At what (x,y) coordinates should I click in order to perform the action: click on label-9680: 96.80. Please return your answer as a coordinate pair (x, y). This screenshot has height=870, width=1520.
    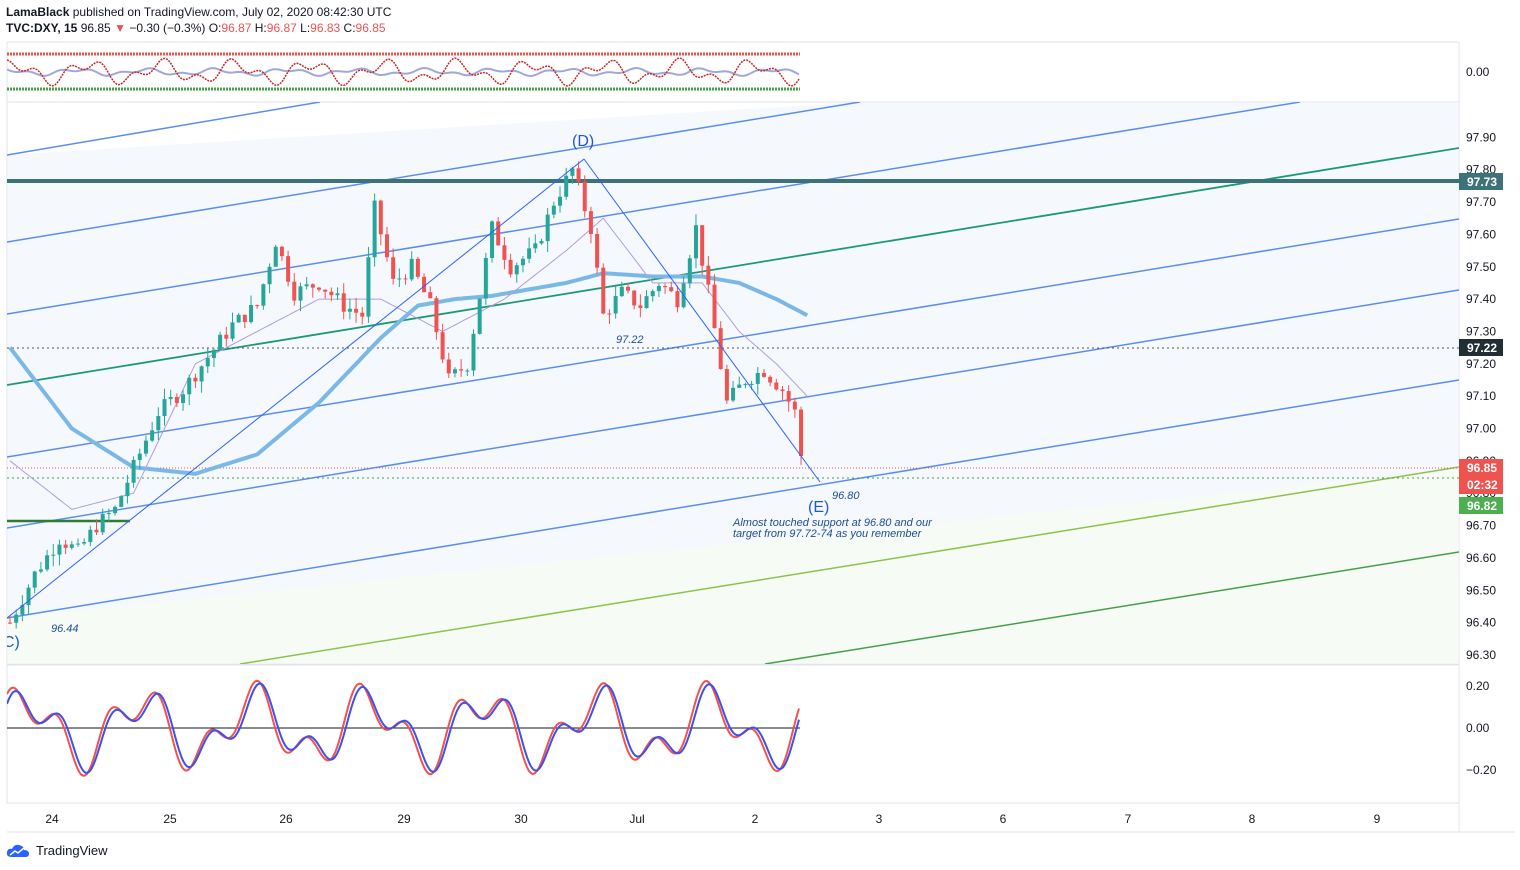
    Looking at the image, I should click on (846, 496).